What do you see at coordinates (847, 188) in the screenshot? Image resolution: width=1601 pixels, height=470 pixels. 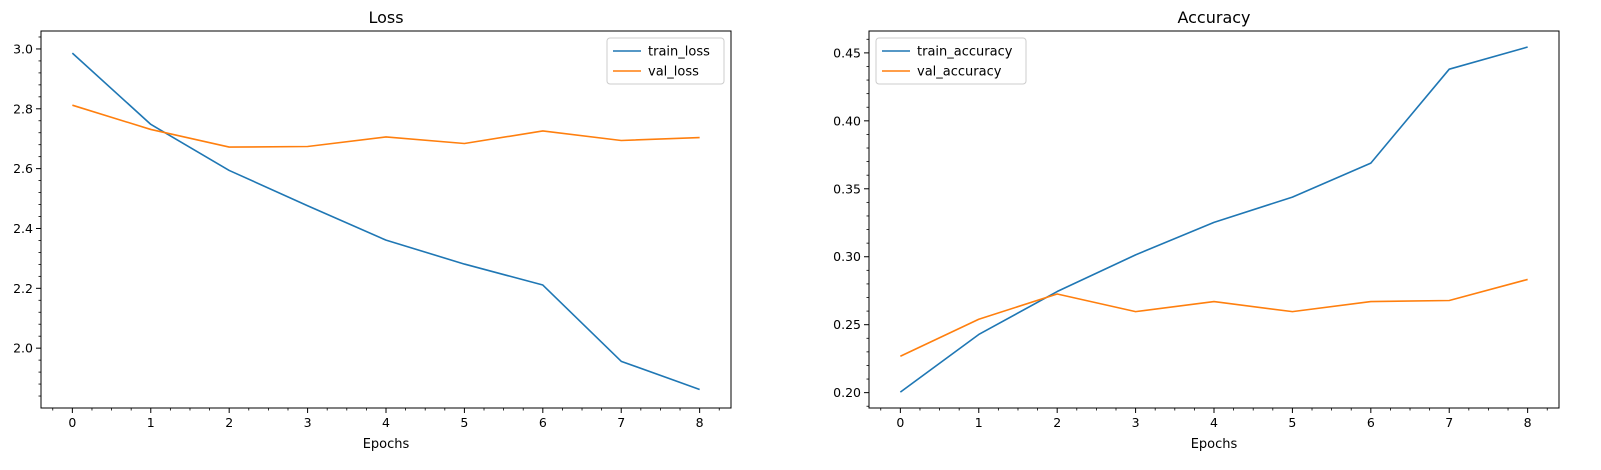 I see `y-tick-label: 0.35` at bounding box center [847, 188].